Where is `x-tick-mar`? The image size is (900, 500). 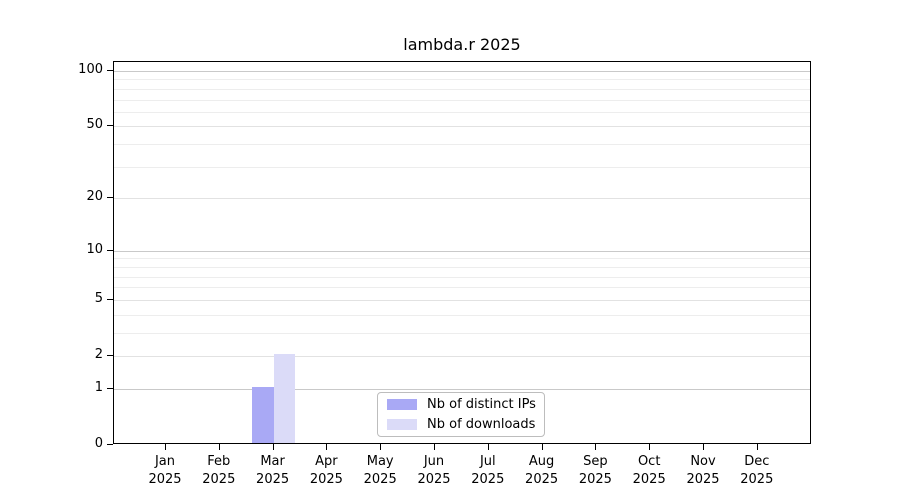
x-tick-mar is located at coordinates (273, 447).